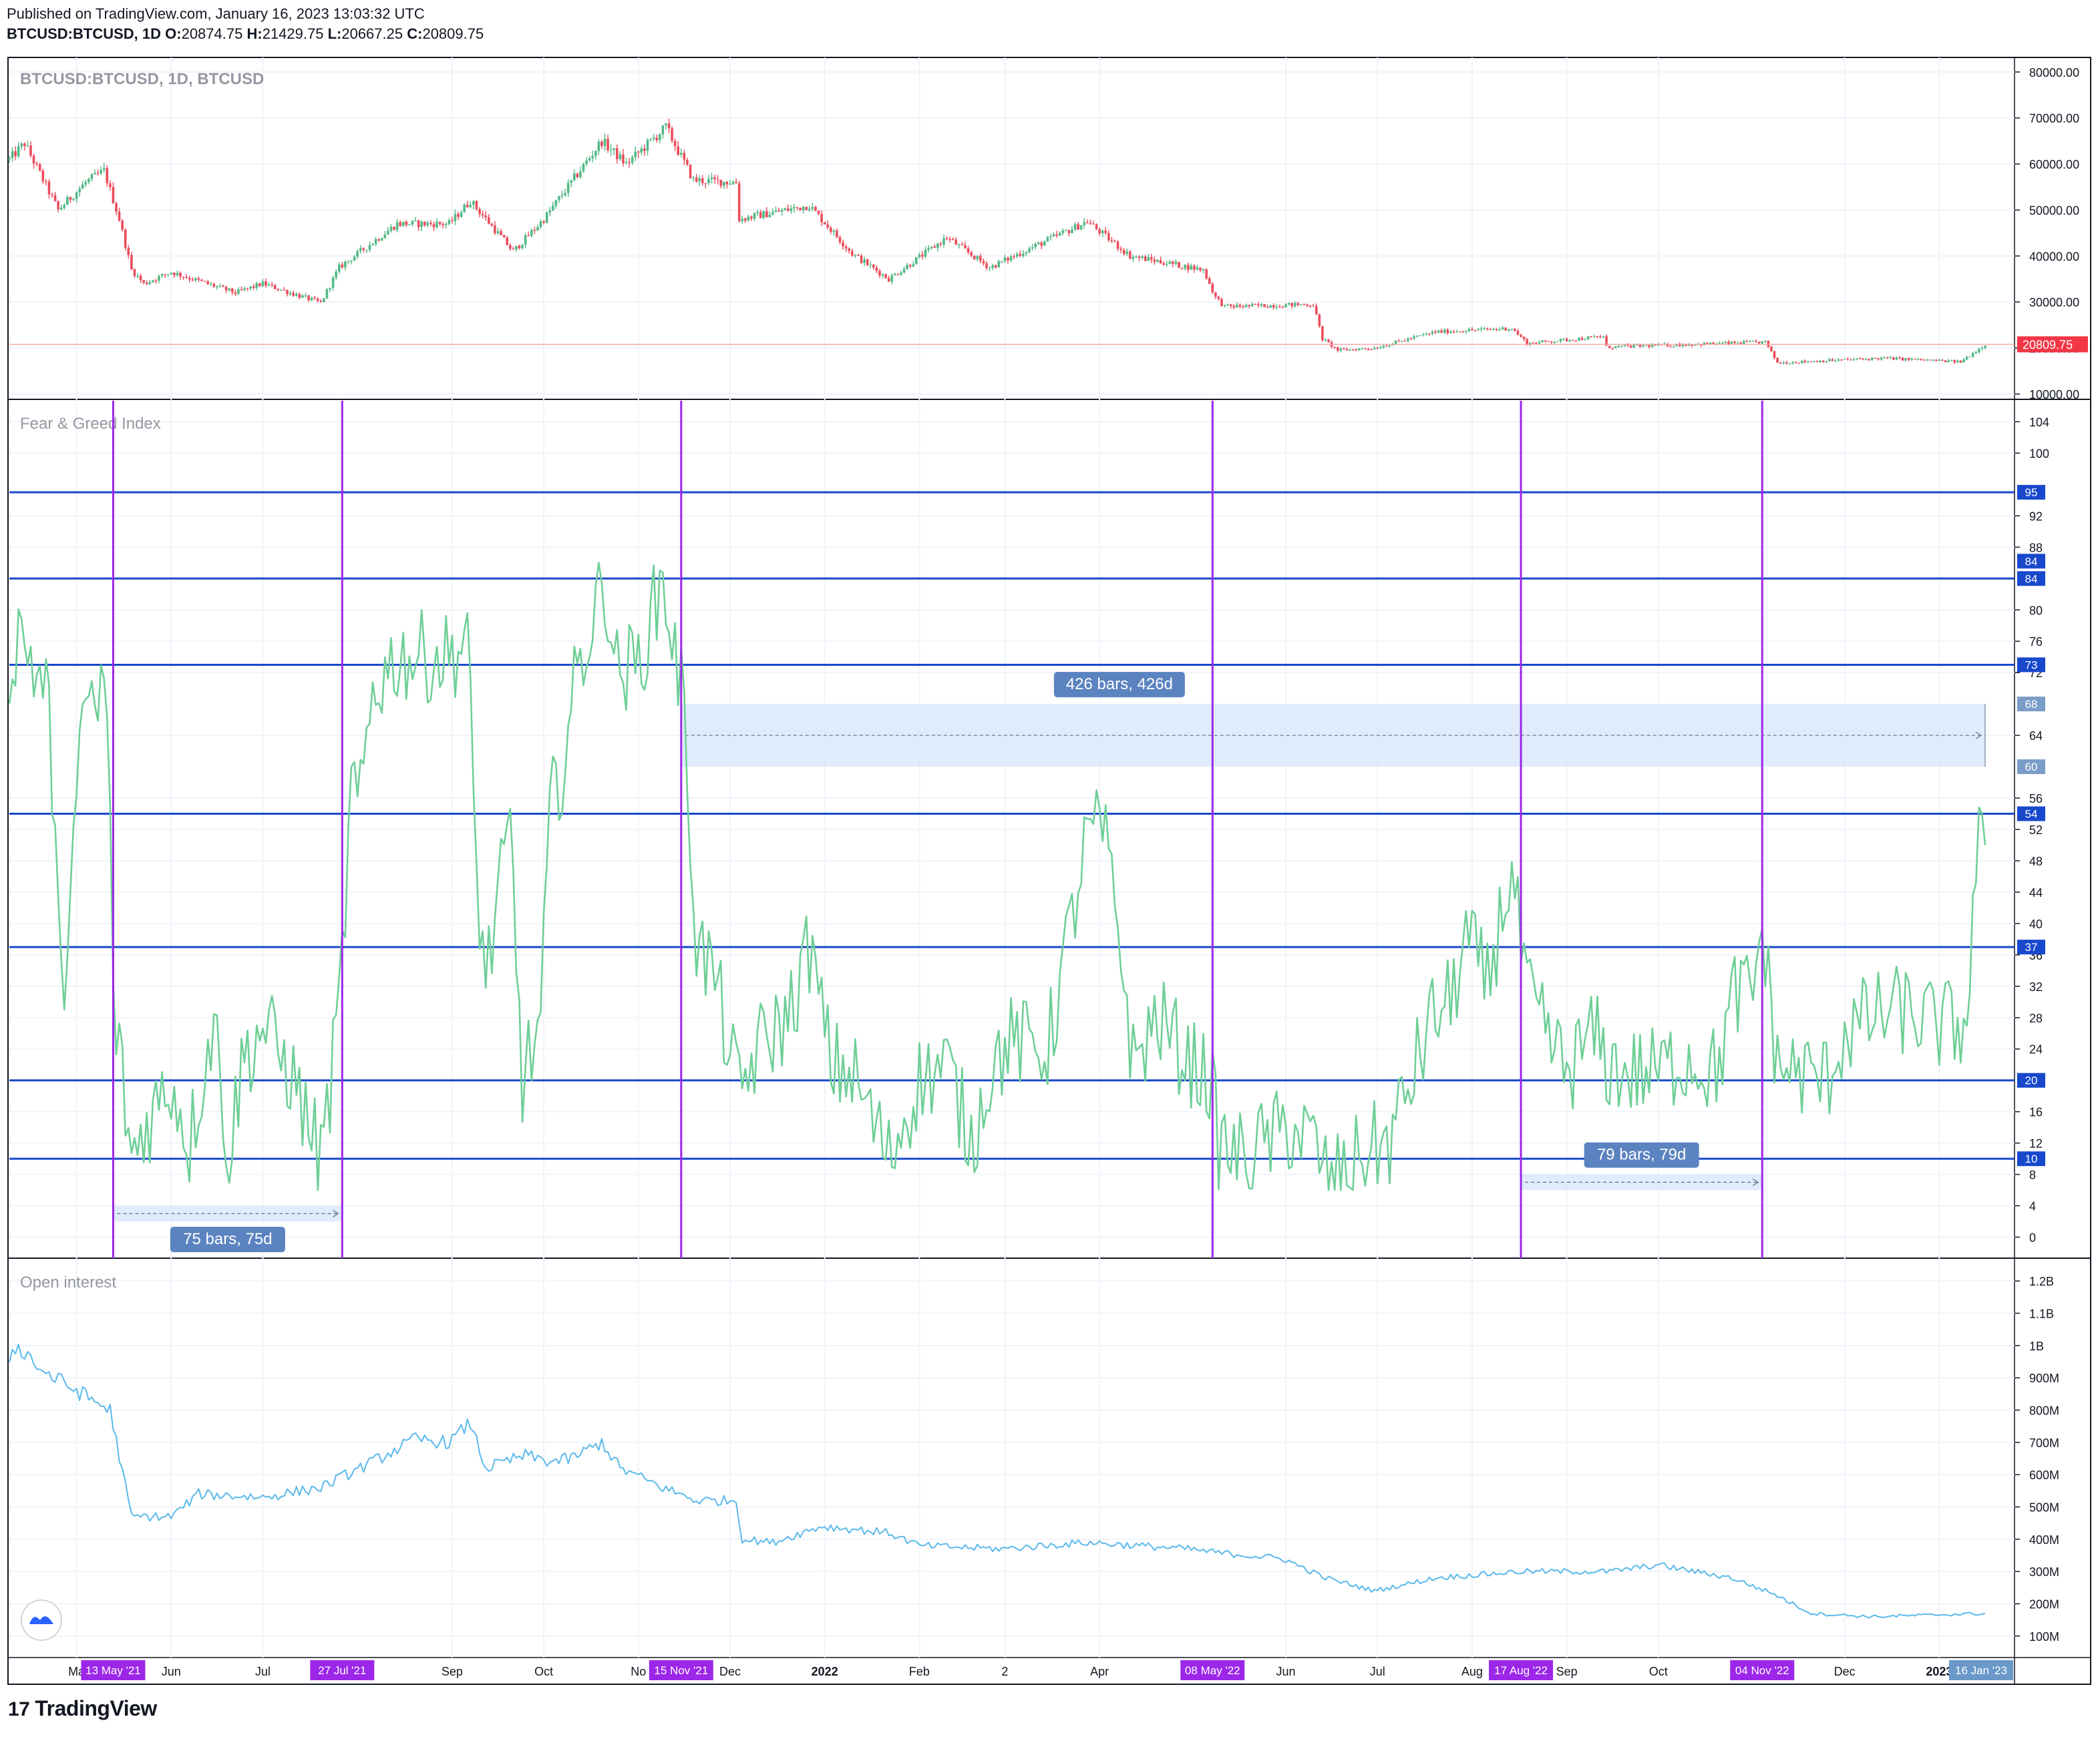  I want to click on low-label: L:, so click(334, 34).